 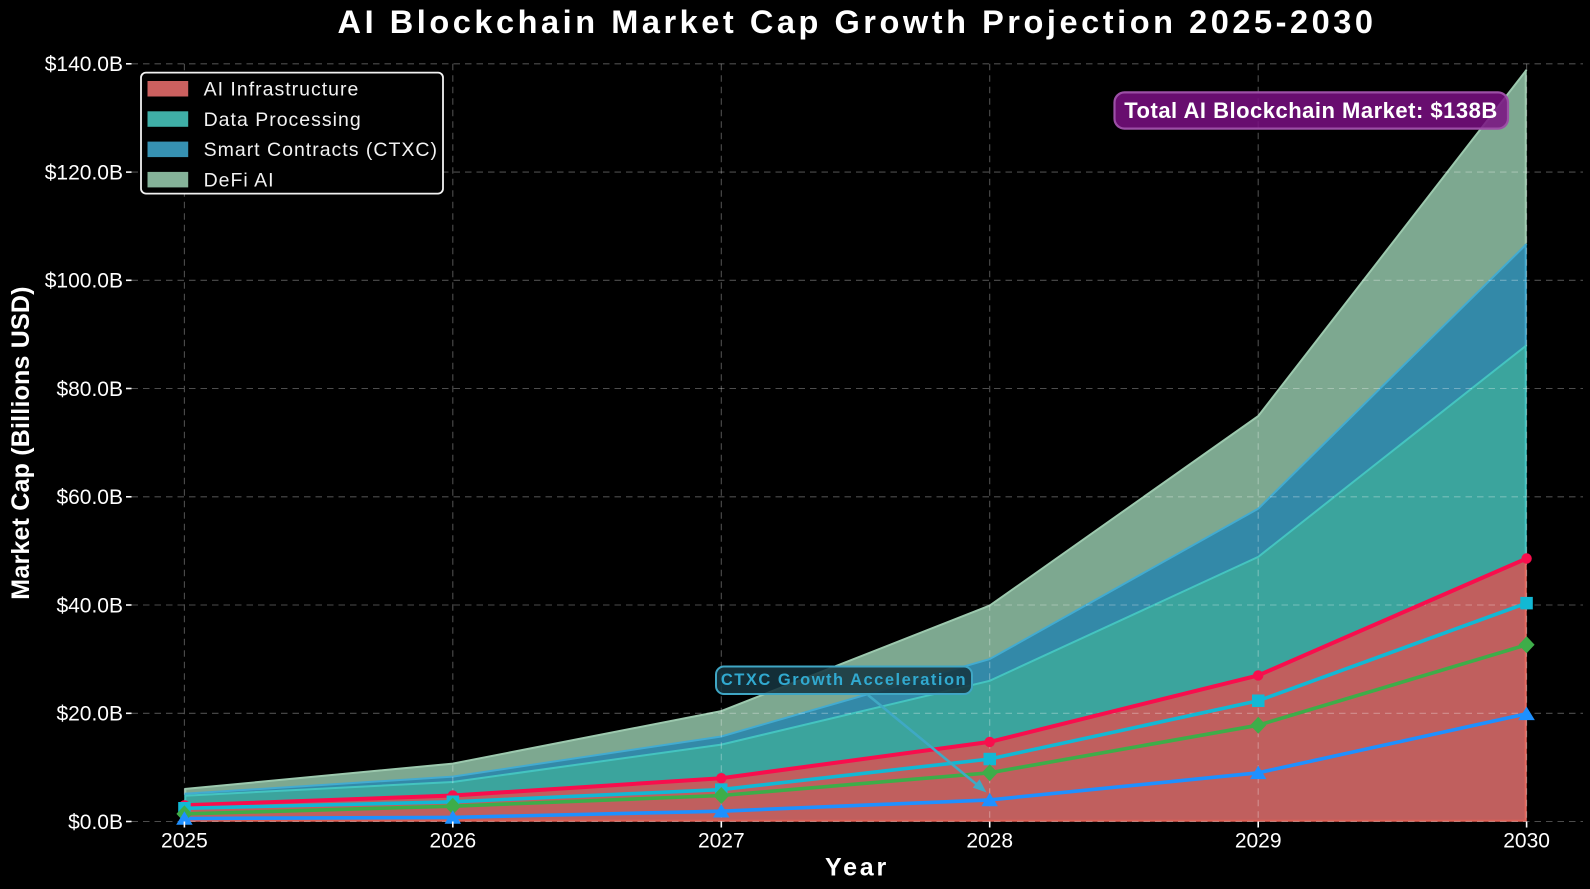 I want to click on svg-text: Year, so click(x=857, y=868).